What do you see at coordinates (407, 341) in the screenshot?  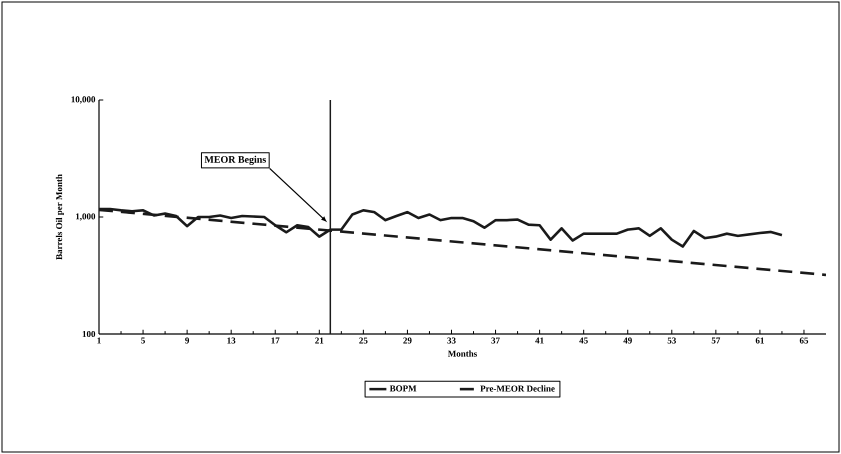 I see `x-tick-label: 29` at bounding box center [407, 341].